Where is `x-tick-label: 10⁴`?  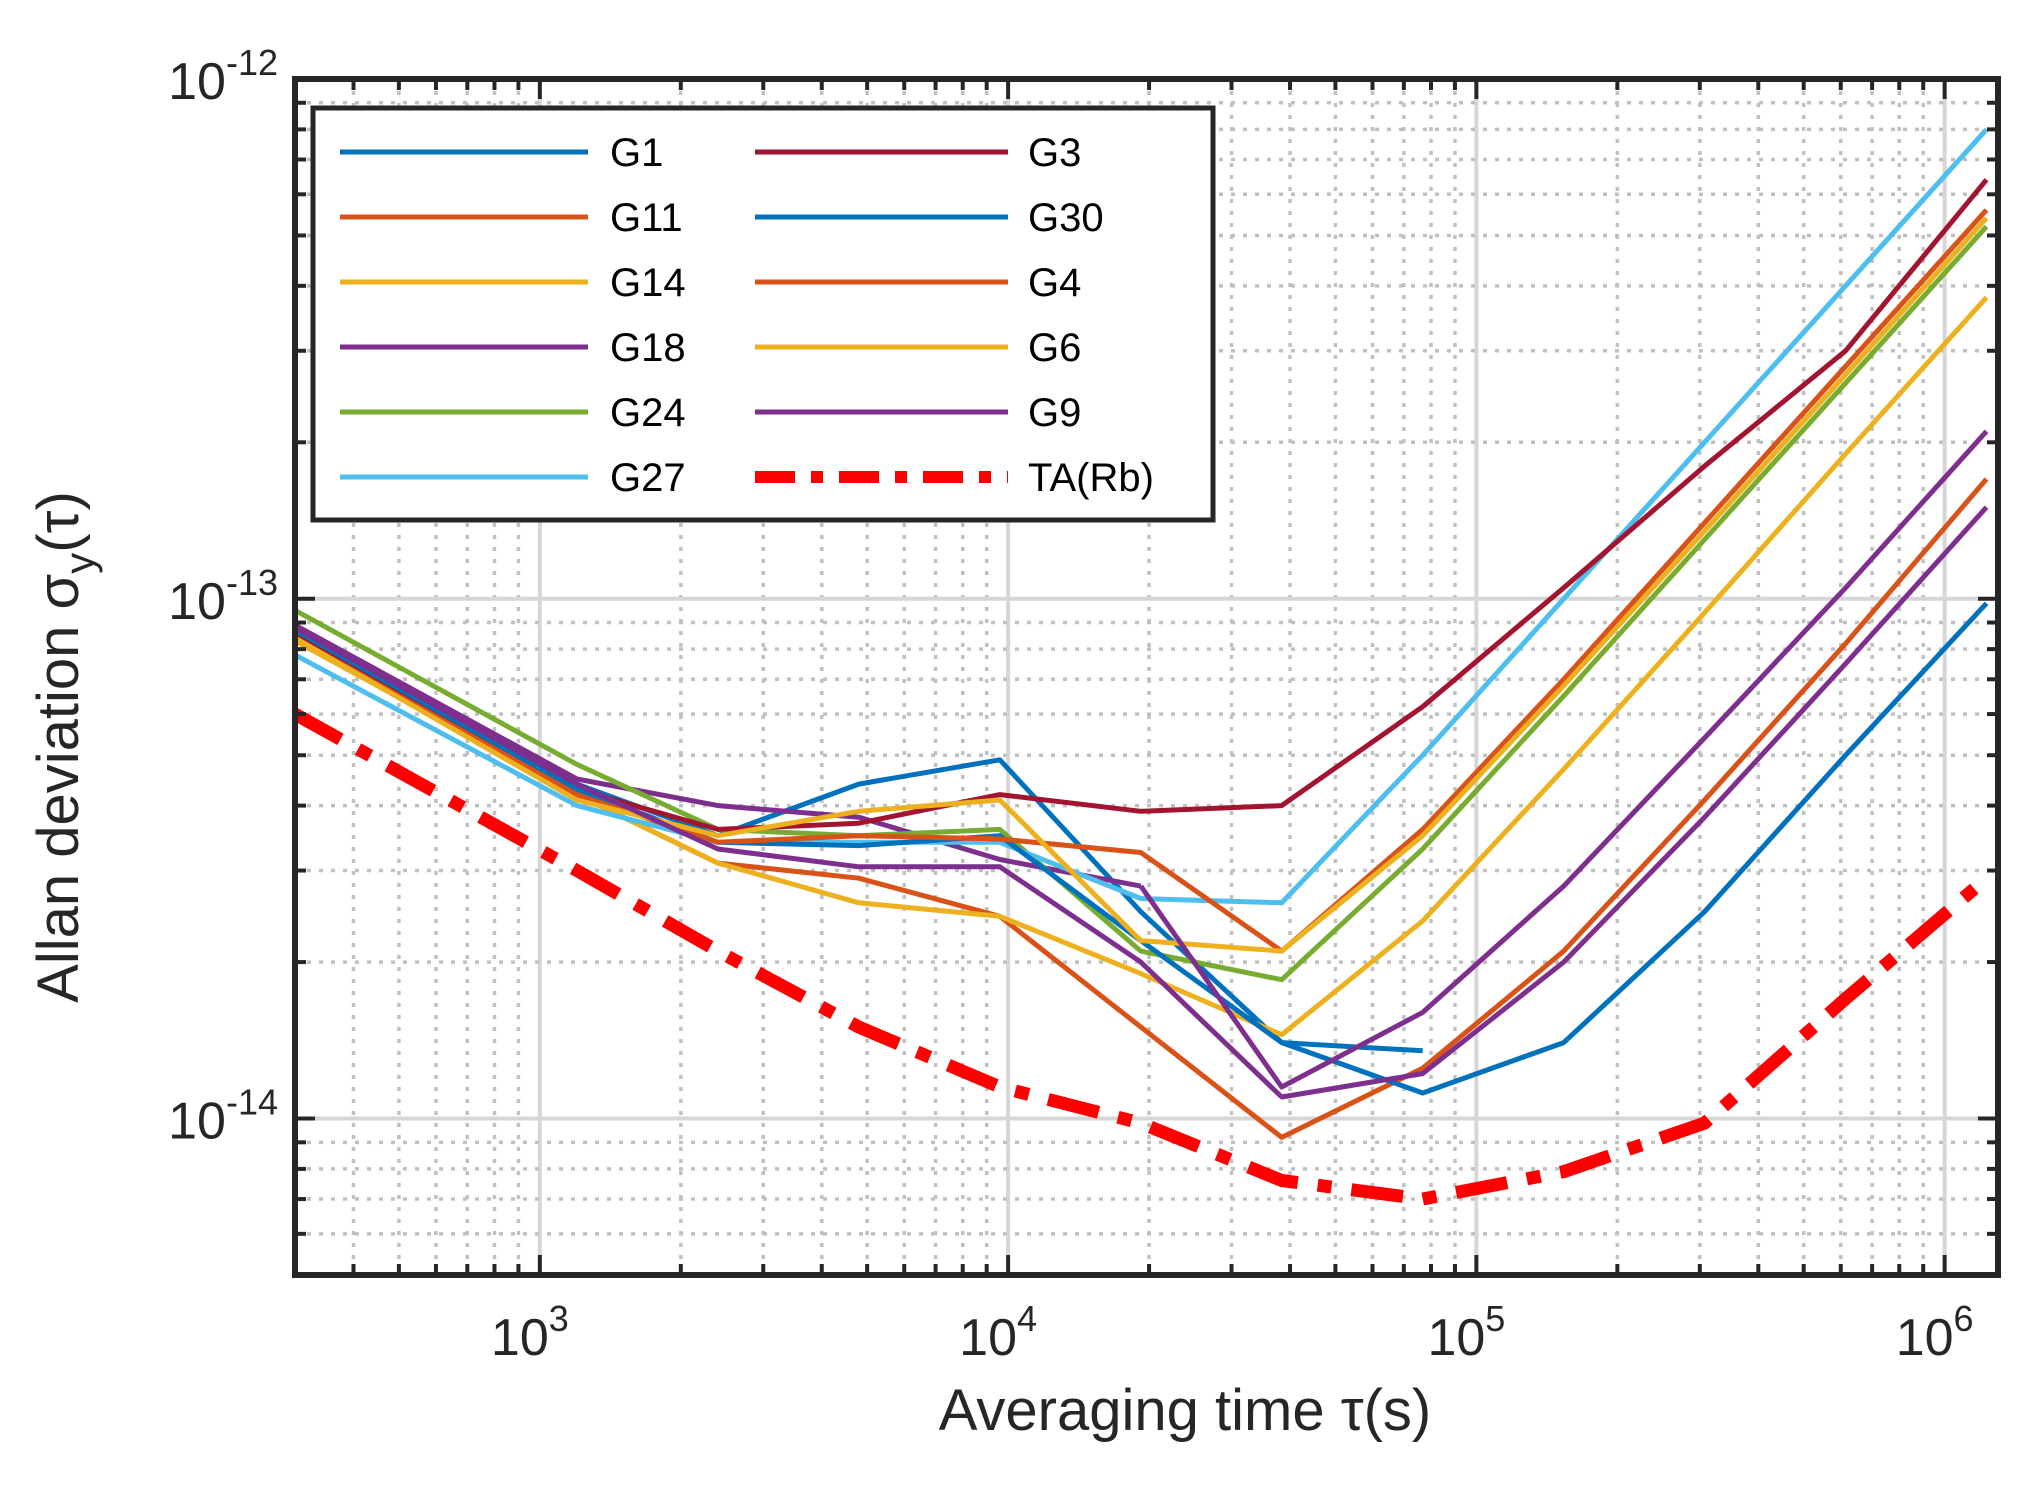
x-tick-label: 10⁴ is located at coordinates (998, 1332).